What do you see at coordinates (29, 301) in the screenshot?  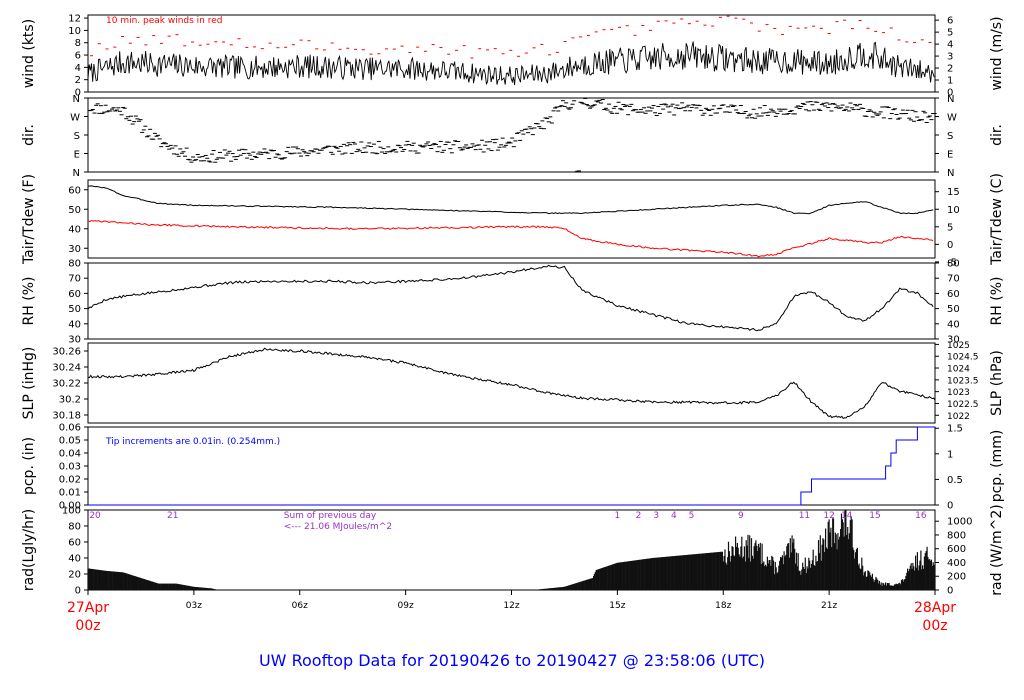 I see `rh-left-label: RH (%)` at bounding box center [29, 301].